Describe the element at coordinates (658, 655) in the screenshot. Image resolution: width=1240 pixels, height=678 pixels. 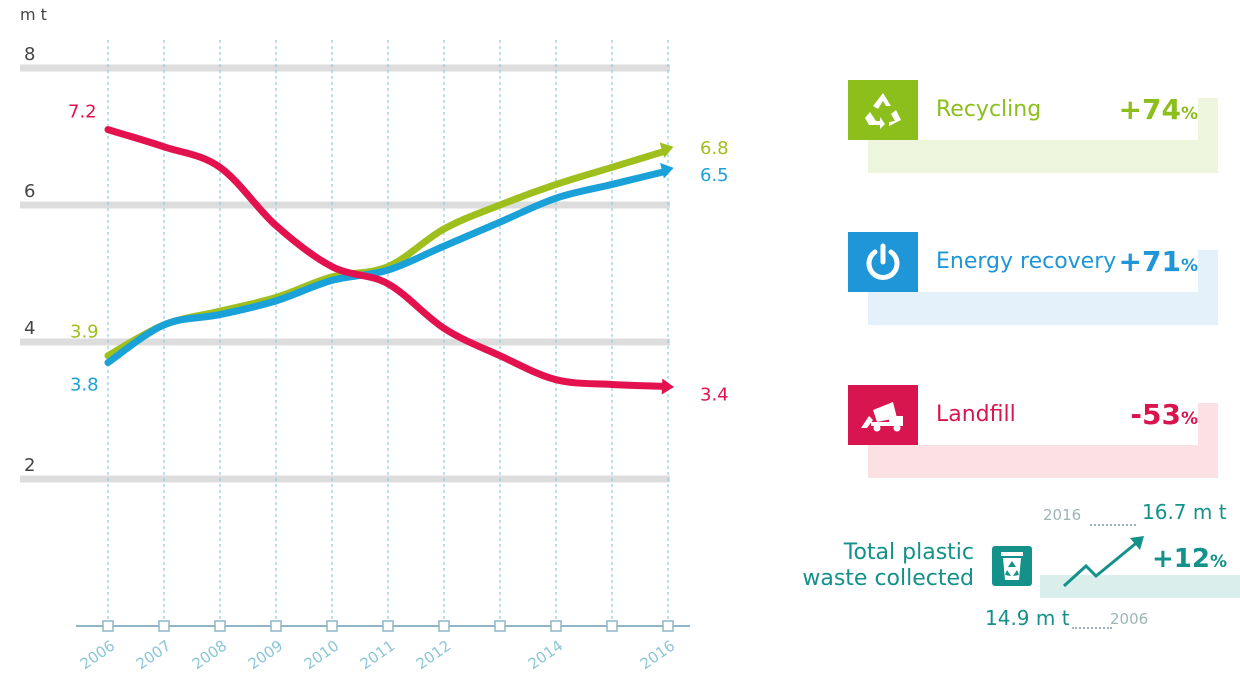
I see `x-tick-2016: 2016` at that location.